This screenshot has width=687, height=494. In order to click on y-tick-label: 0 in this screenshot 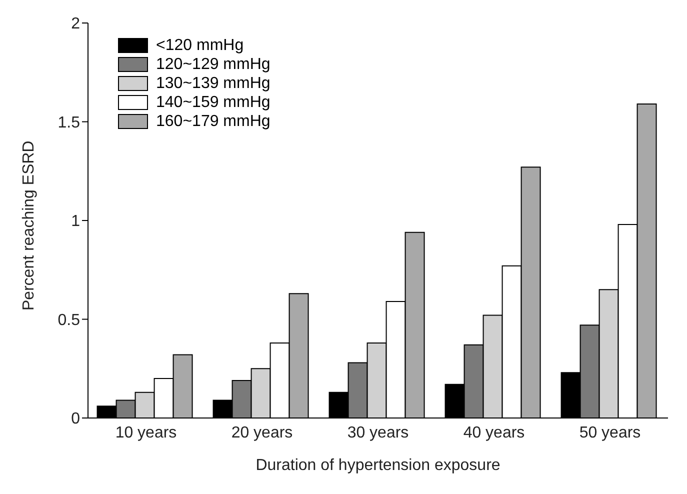, I will do `click(75, 419)`.